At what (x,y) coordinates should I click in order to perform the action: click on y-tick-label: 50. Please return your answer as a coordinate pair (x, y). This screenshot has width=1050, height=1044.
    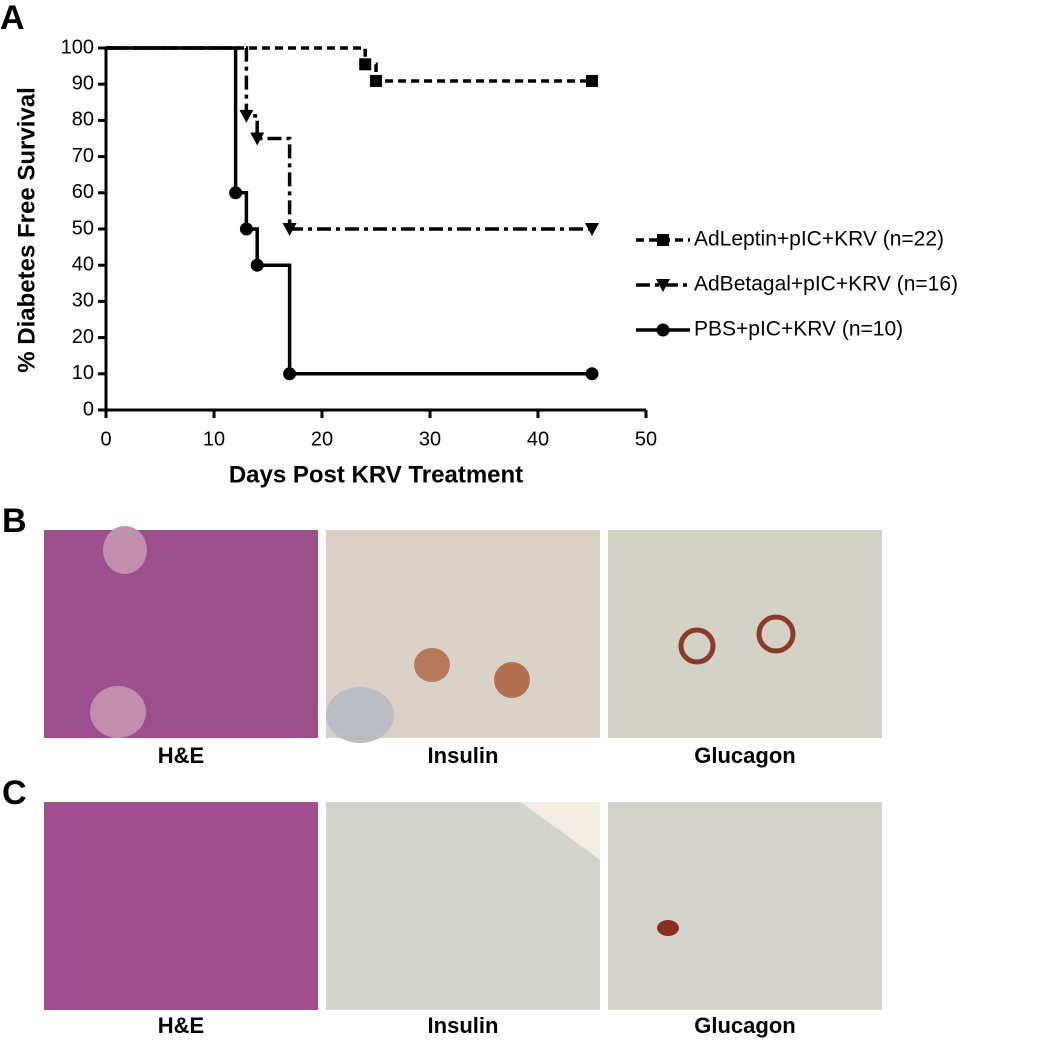
    Looking at the image, I should click on (83, 228).